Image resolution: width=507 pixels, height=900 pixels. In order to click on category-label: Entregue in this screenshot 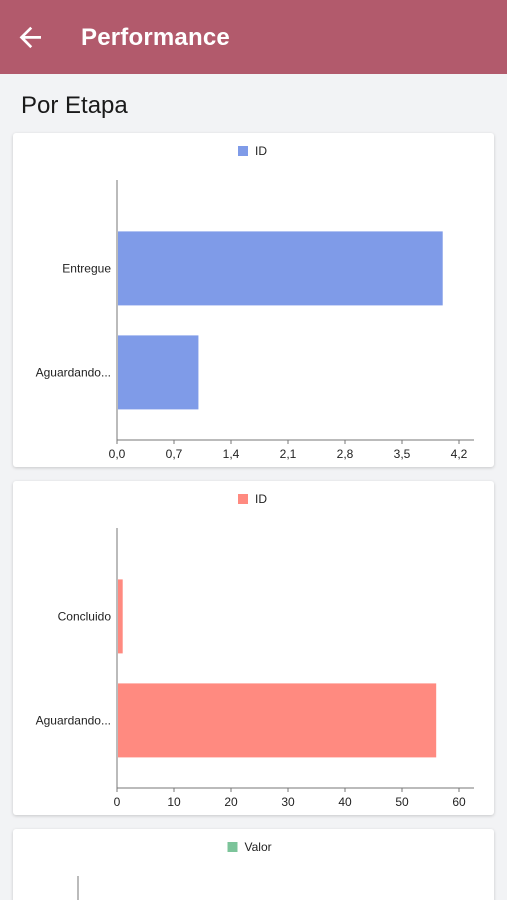, I will do `click(86, 268)`.